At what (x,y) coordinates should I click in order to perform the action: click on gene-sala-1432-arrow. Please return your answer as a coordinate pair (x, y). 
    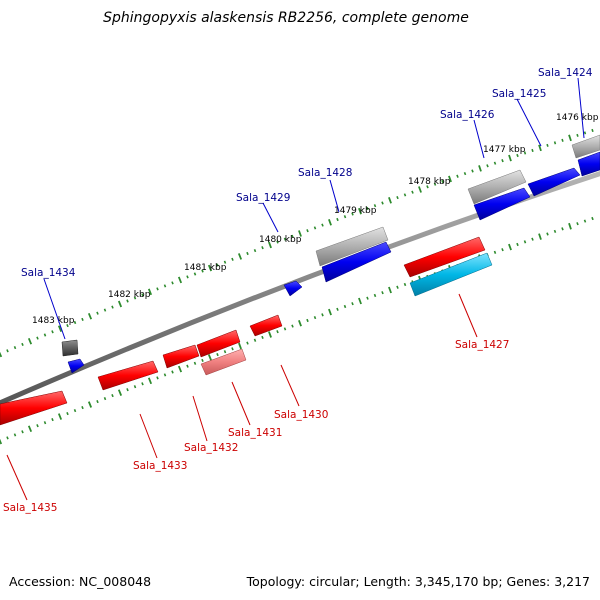
    Looking at the image, I should click on (181, 356).